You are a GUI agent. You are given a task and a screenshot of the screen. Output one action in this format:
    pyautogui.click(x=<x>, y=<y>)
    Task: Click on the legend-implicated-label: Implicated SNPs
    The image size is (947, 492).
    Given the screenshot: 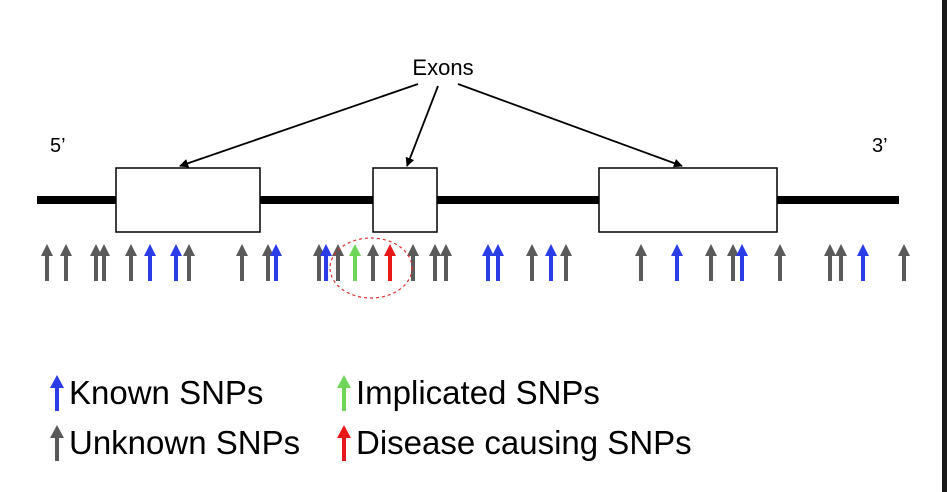 What is the action you would take?
    pyautogui.click(x=478, y=392)
    